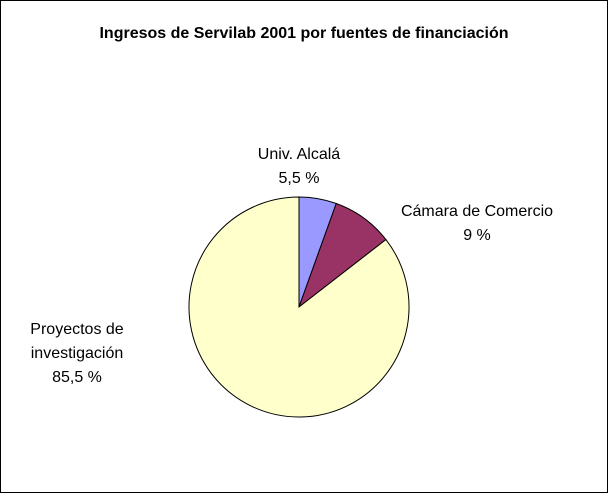 The height and width of the screenshot is (493, 608). I want to click on value-label: 5,5 %, so click(299, 178).